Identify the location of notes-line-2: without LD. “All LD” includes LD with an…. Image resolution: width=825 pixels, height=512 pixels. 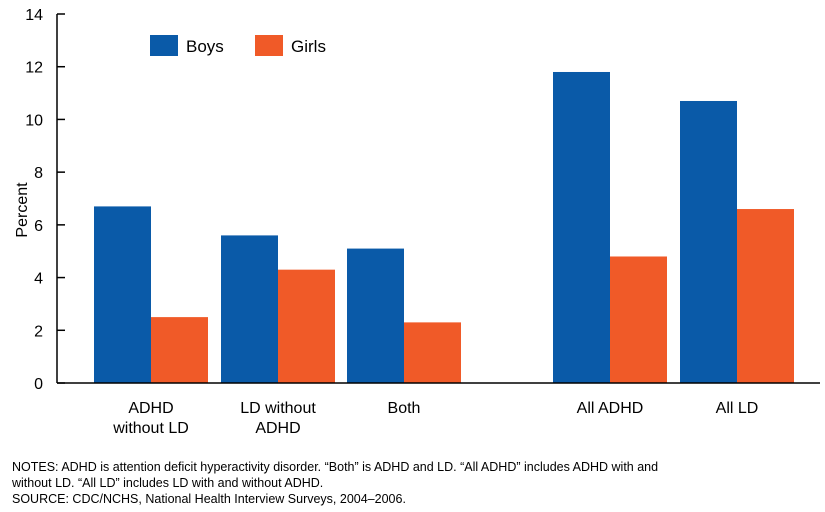
(168, 483).